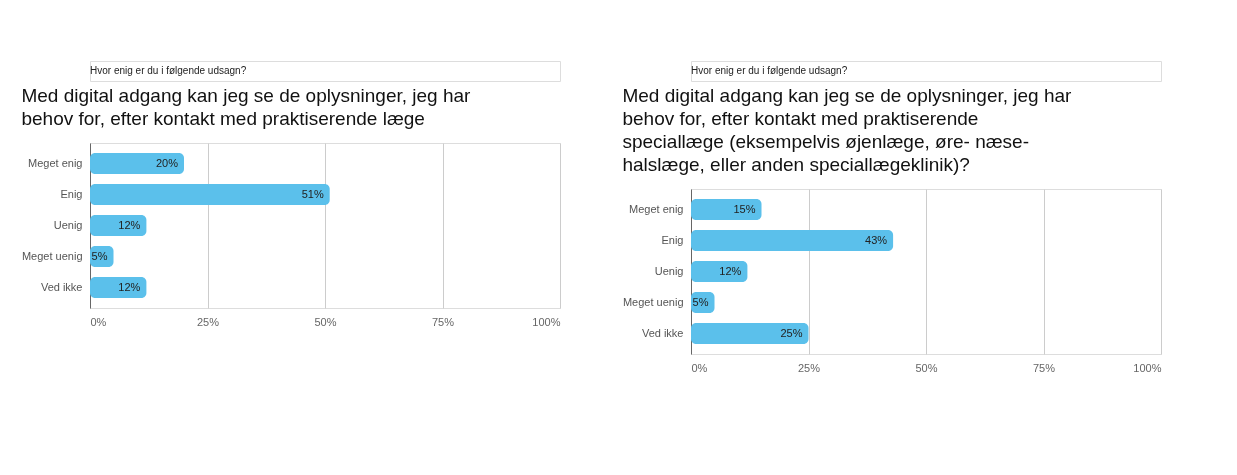 The image size is (1237, 475). What do you see at coordinates (791, 332) in the screenshot?
I see `data-label: 25%` at bounding box center [791, 332].